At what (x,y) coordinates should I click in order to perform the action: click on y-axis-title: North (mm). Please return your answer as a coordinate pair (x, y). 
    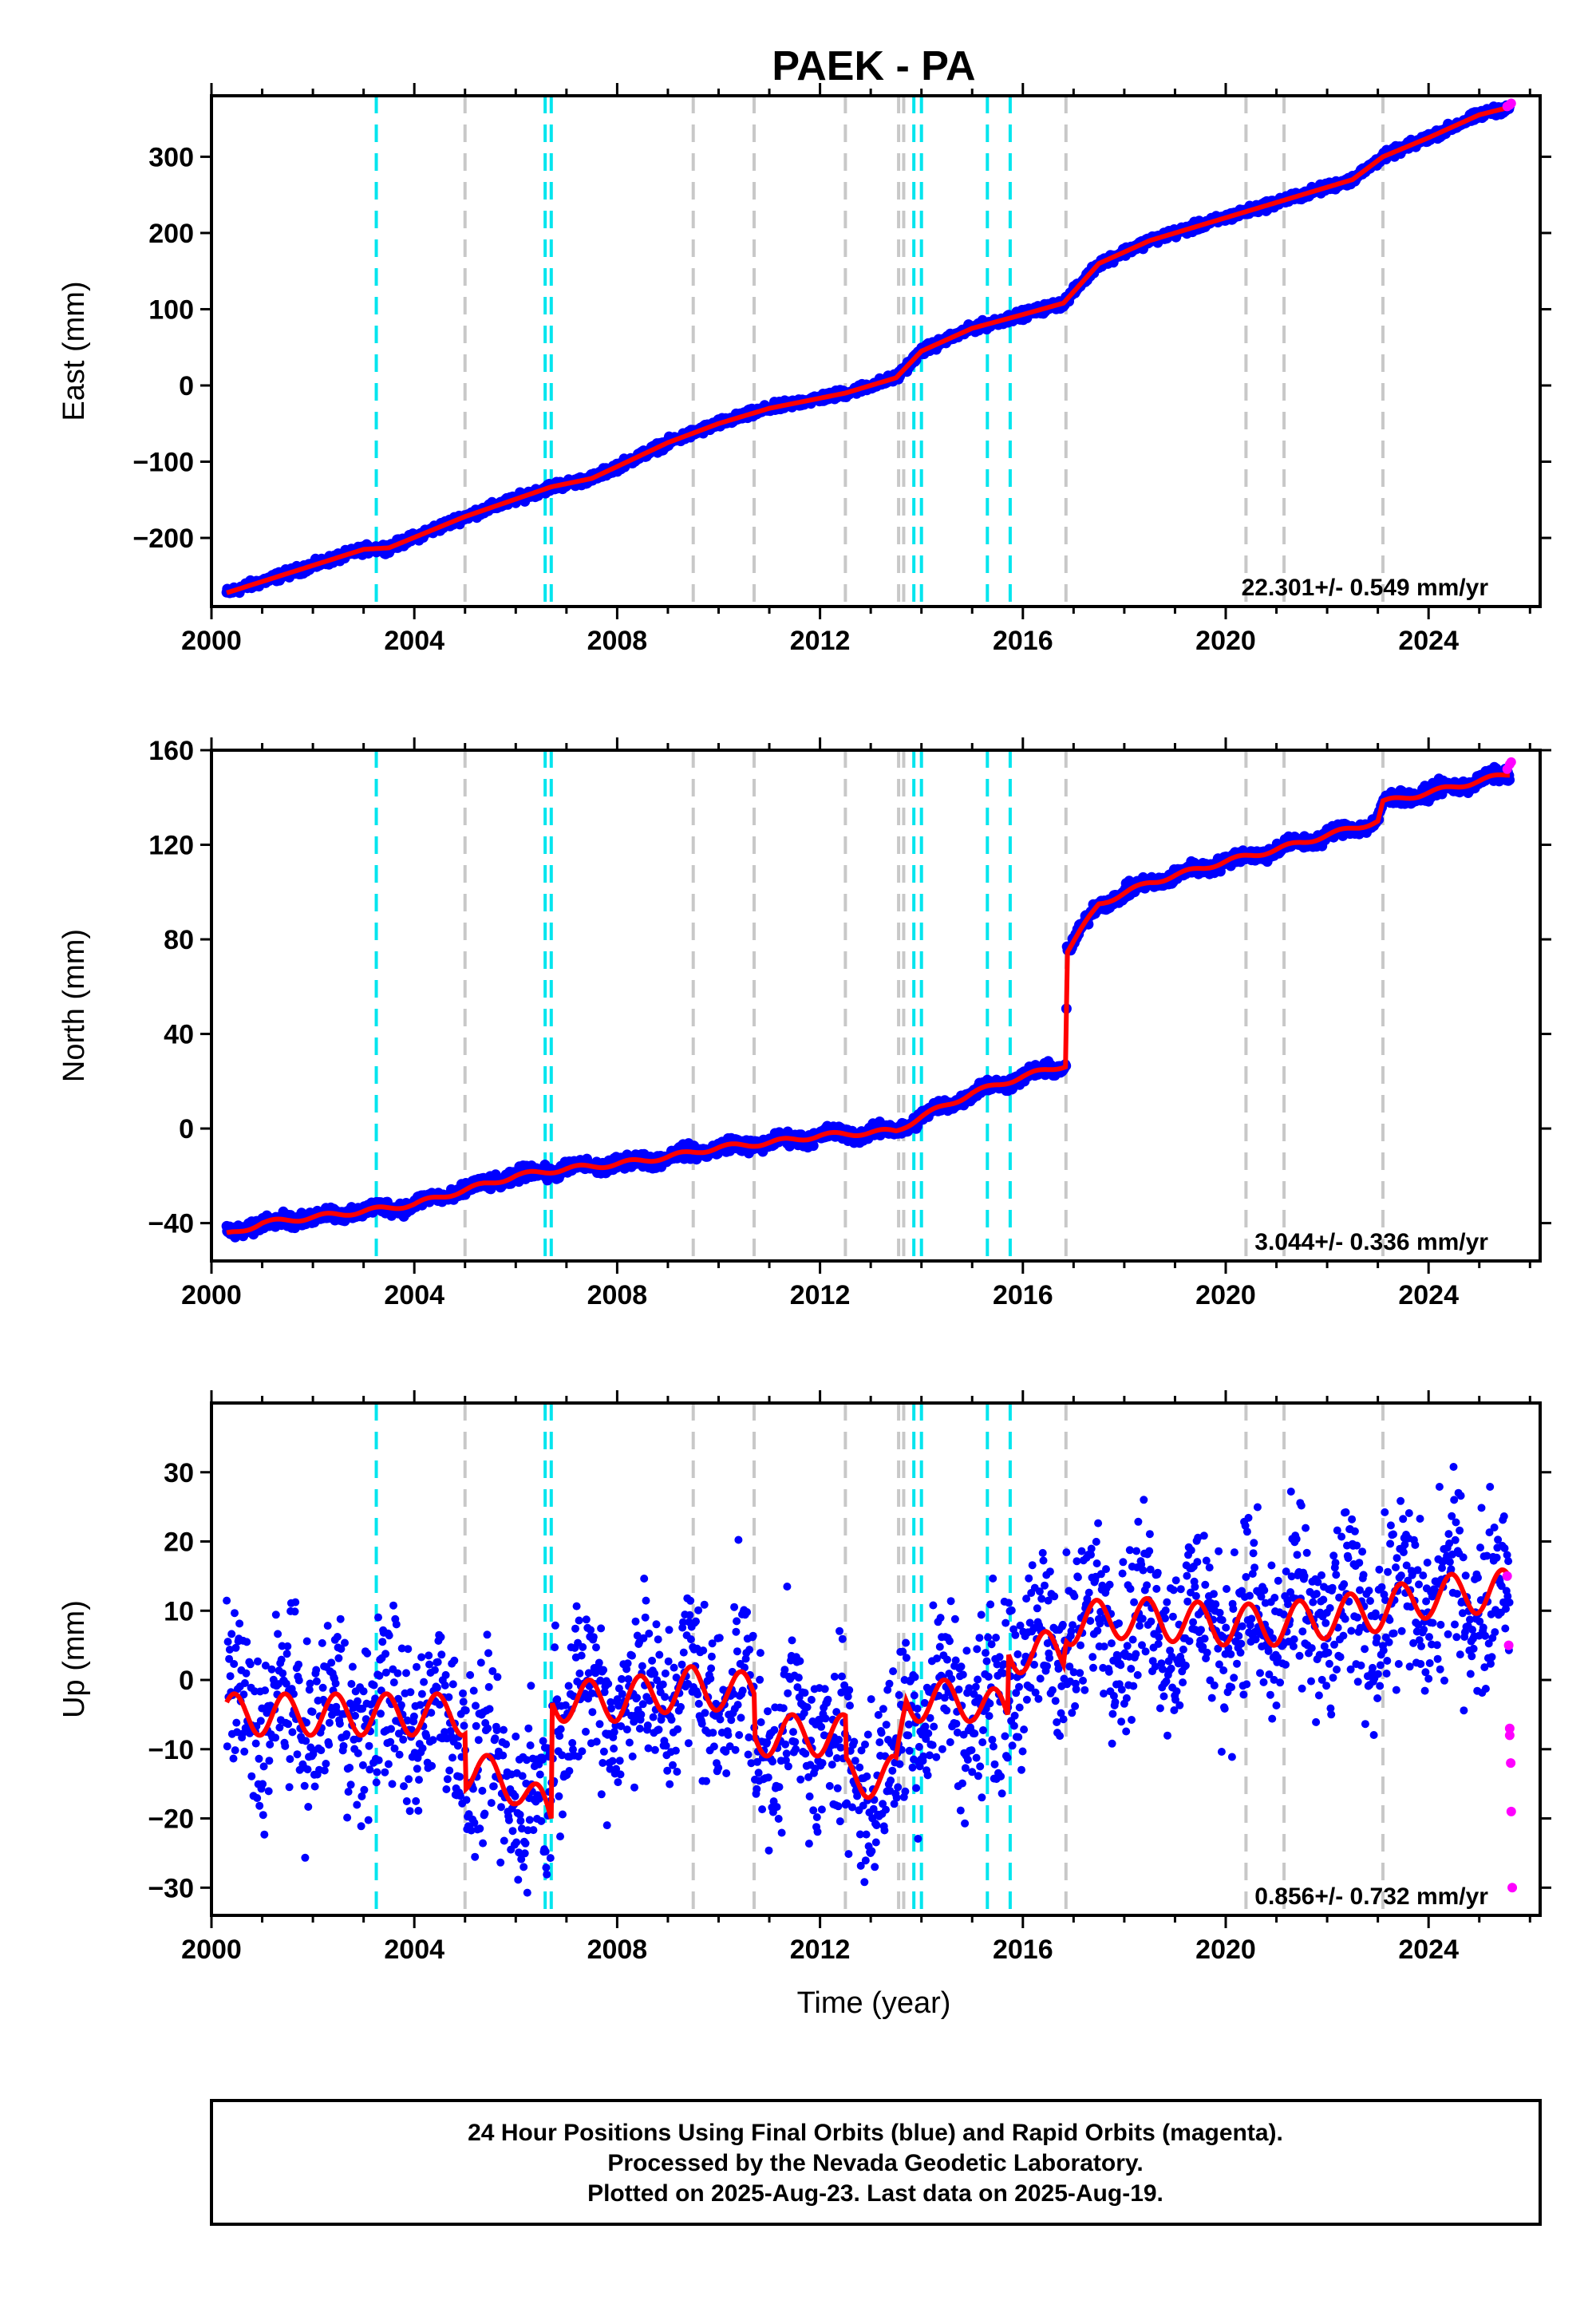
    Looking at the image, I should click on (74, 1006).